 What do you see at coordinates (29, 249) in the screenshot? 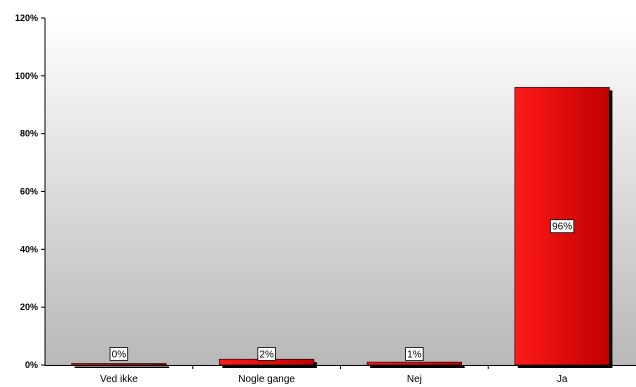
I see `y-tick-label: 40%` at bounding box center [29, 249].